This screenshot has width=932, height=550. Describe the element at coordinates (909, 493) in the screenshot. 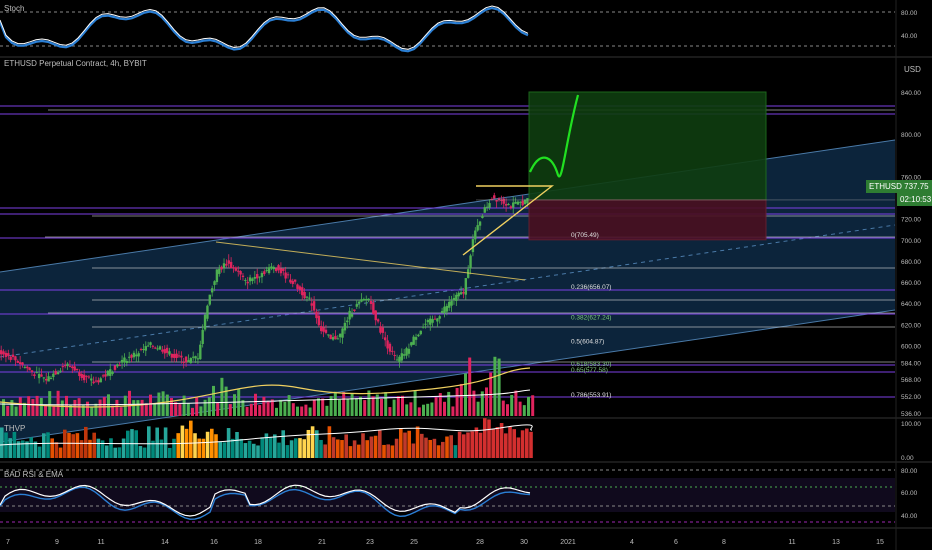

I see `rsi-tick: 60.00` at that location.